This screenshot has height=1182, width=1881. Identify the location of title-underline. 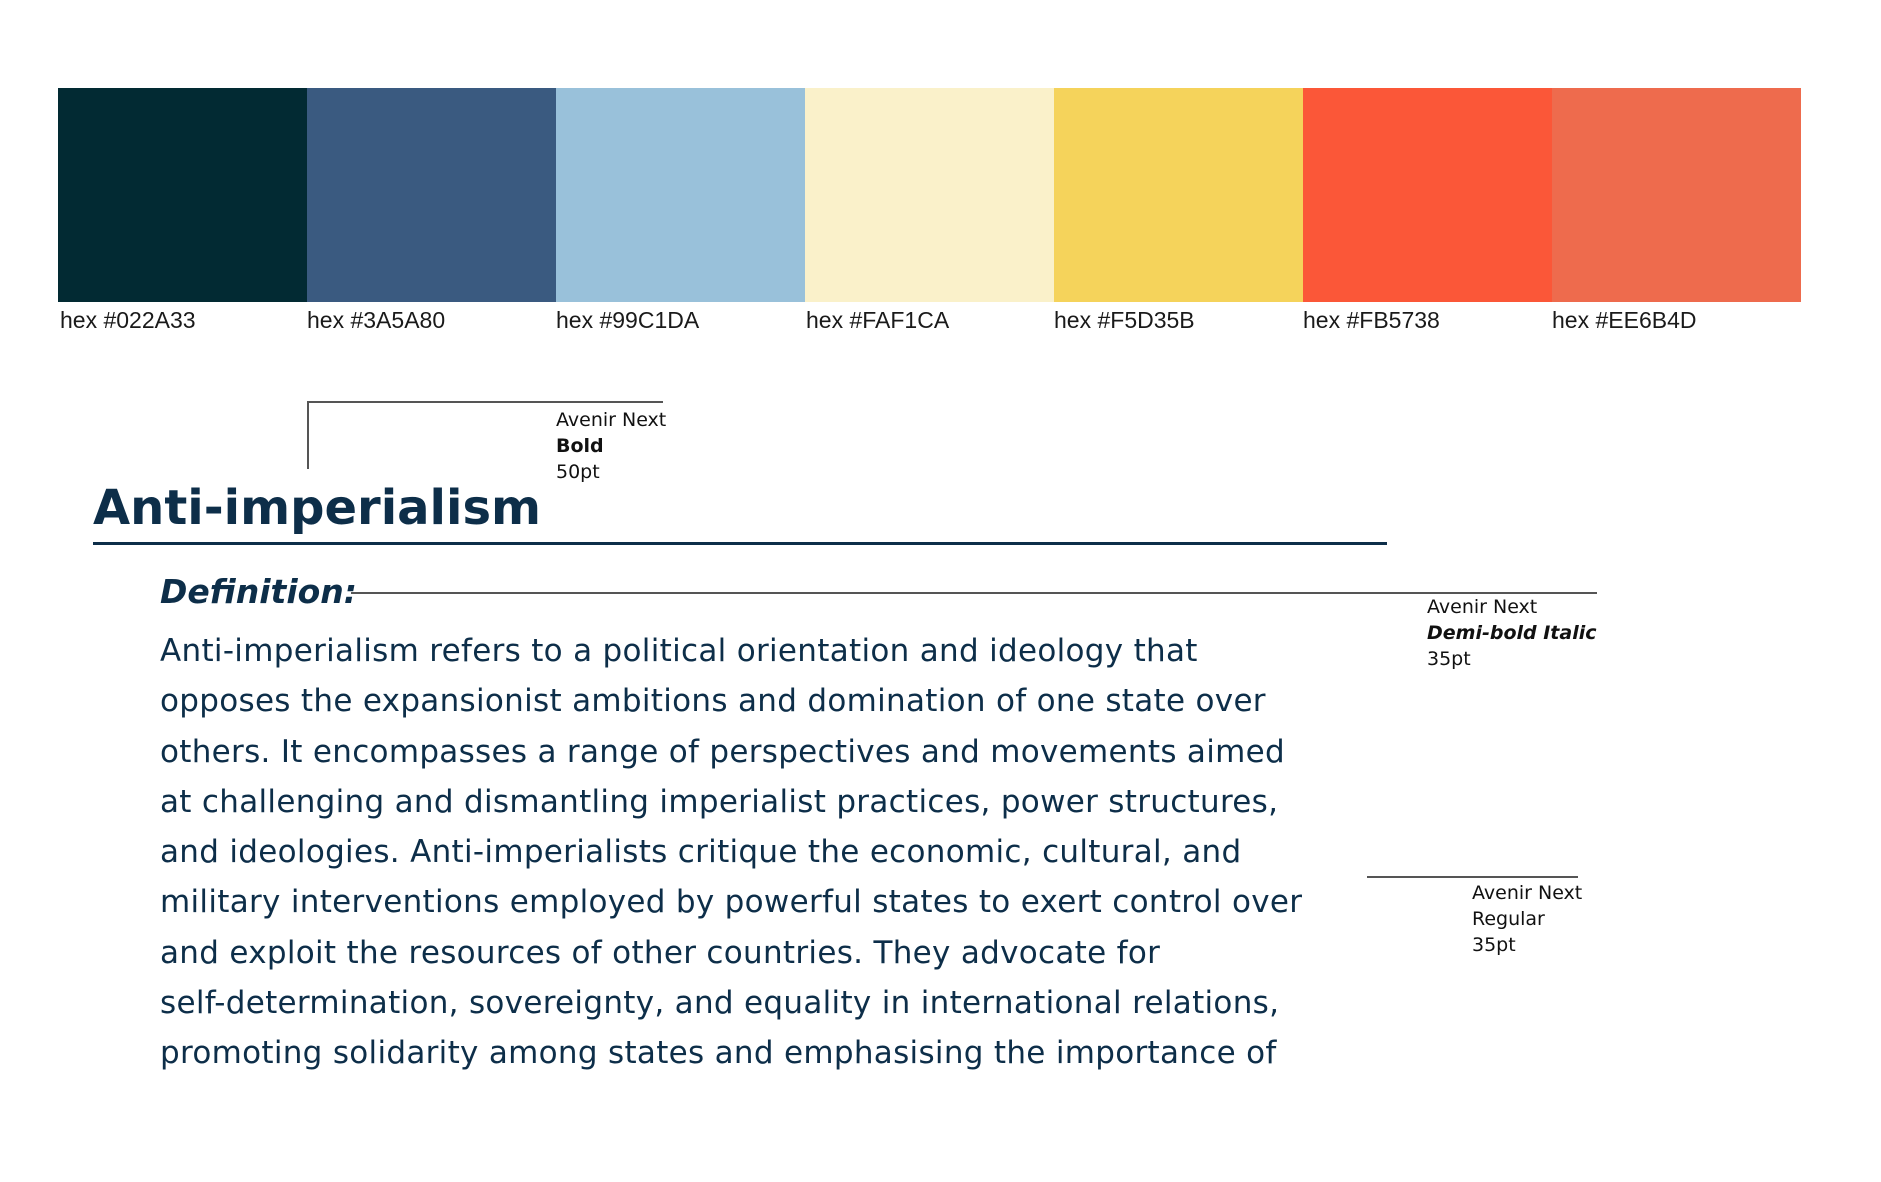
(740, 543).